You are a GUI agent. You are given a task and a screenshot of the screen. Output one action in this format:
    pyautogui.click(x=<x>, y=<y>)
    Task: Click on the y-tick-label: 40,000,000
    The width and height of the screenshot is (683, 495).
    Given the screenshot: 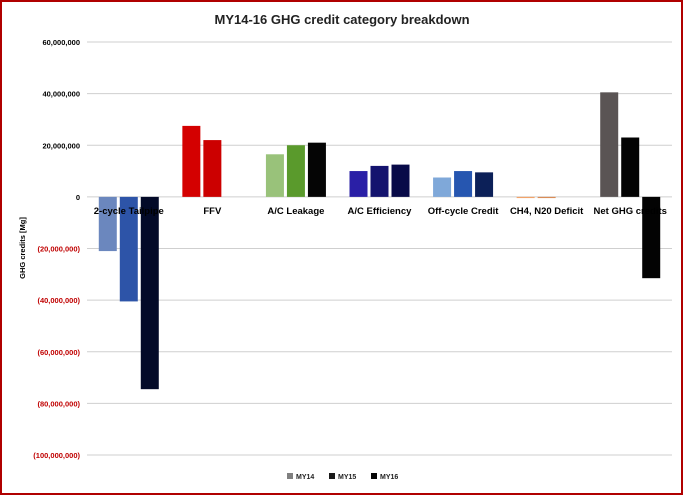 What is the action you would take?
    pyautogui.click(x=61, y=94)
    